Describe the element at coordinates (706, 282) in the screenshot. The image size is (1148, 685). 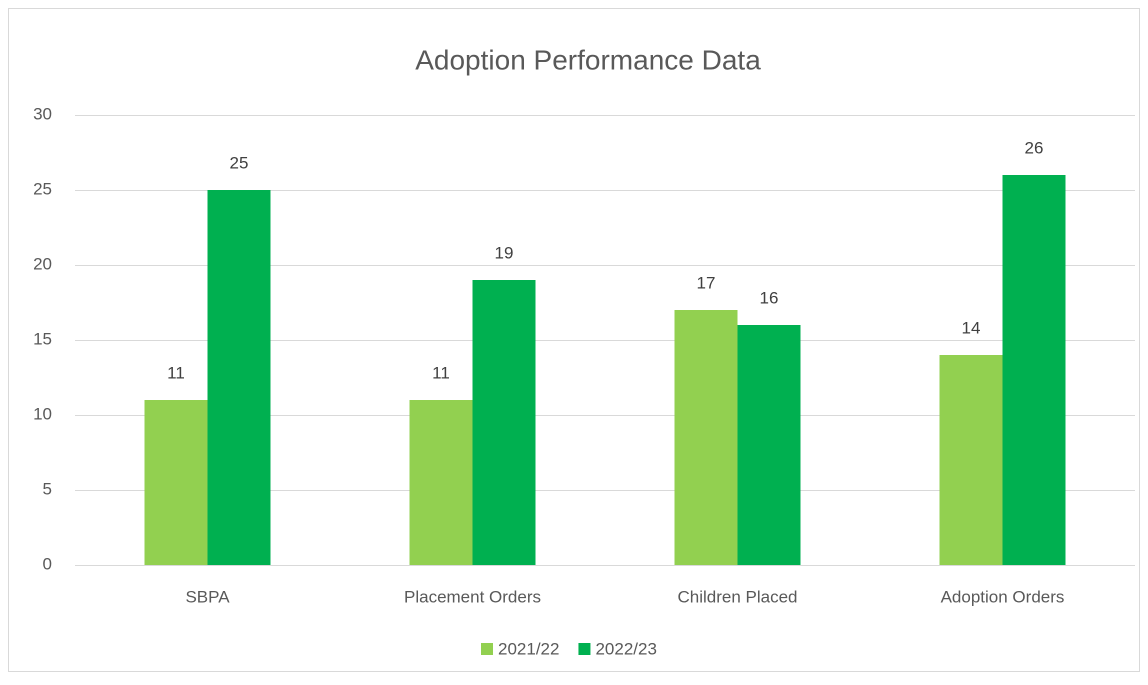
I see `data-label: 17` at that location.